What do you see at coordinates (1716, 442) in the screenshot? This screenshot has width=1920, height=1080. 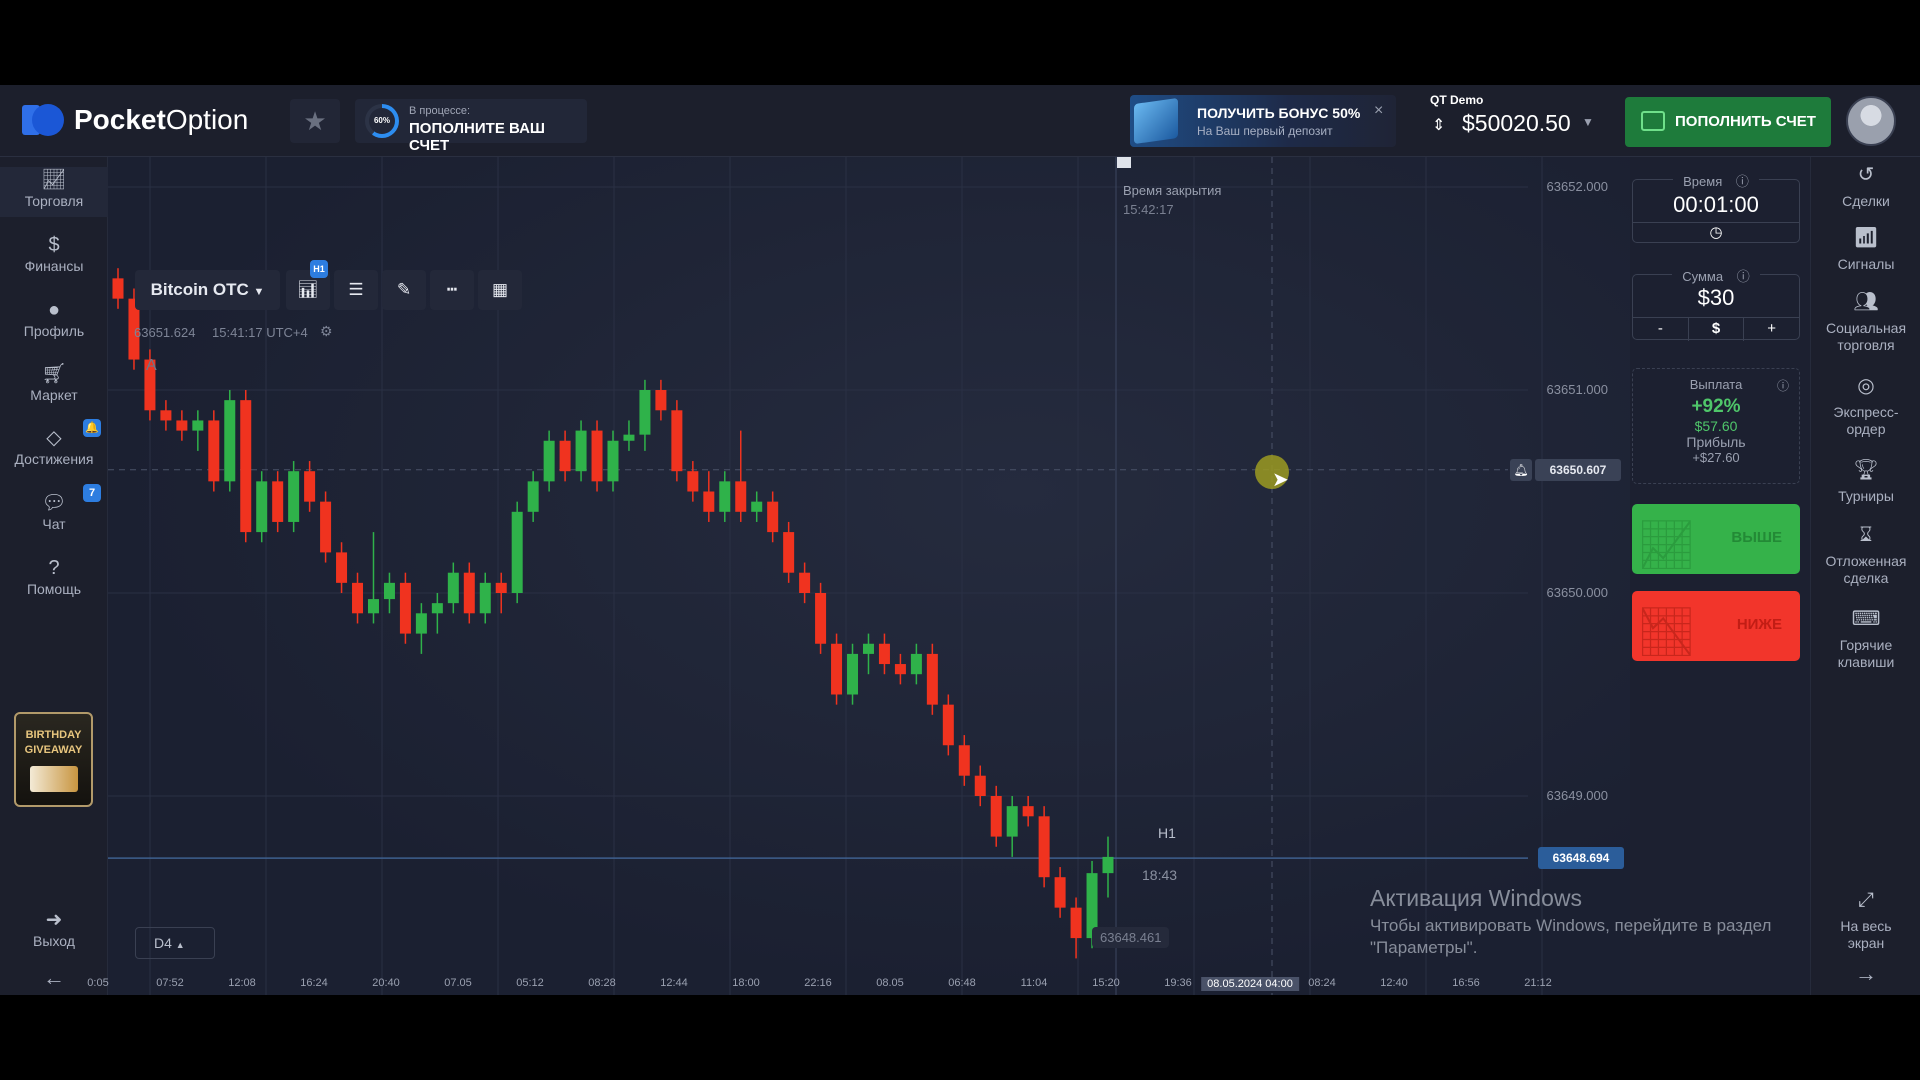 I see `profit-label: Прибыль` at bounding box center [1716, 442].